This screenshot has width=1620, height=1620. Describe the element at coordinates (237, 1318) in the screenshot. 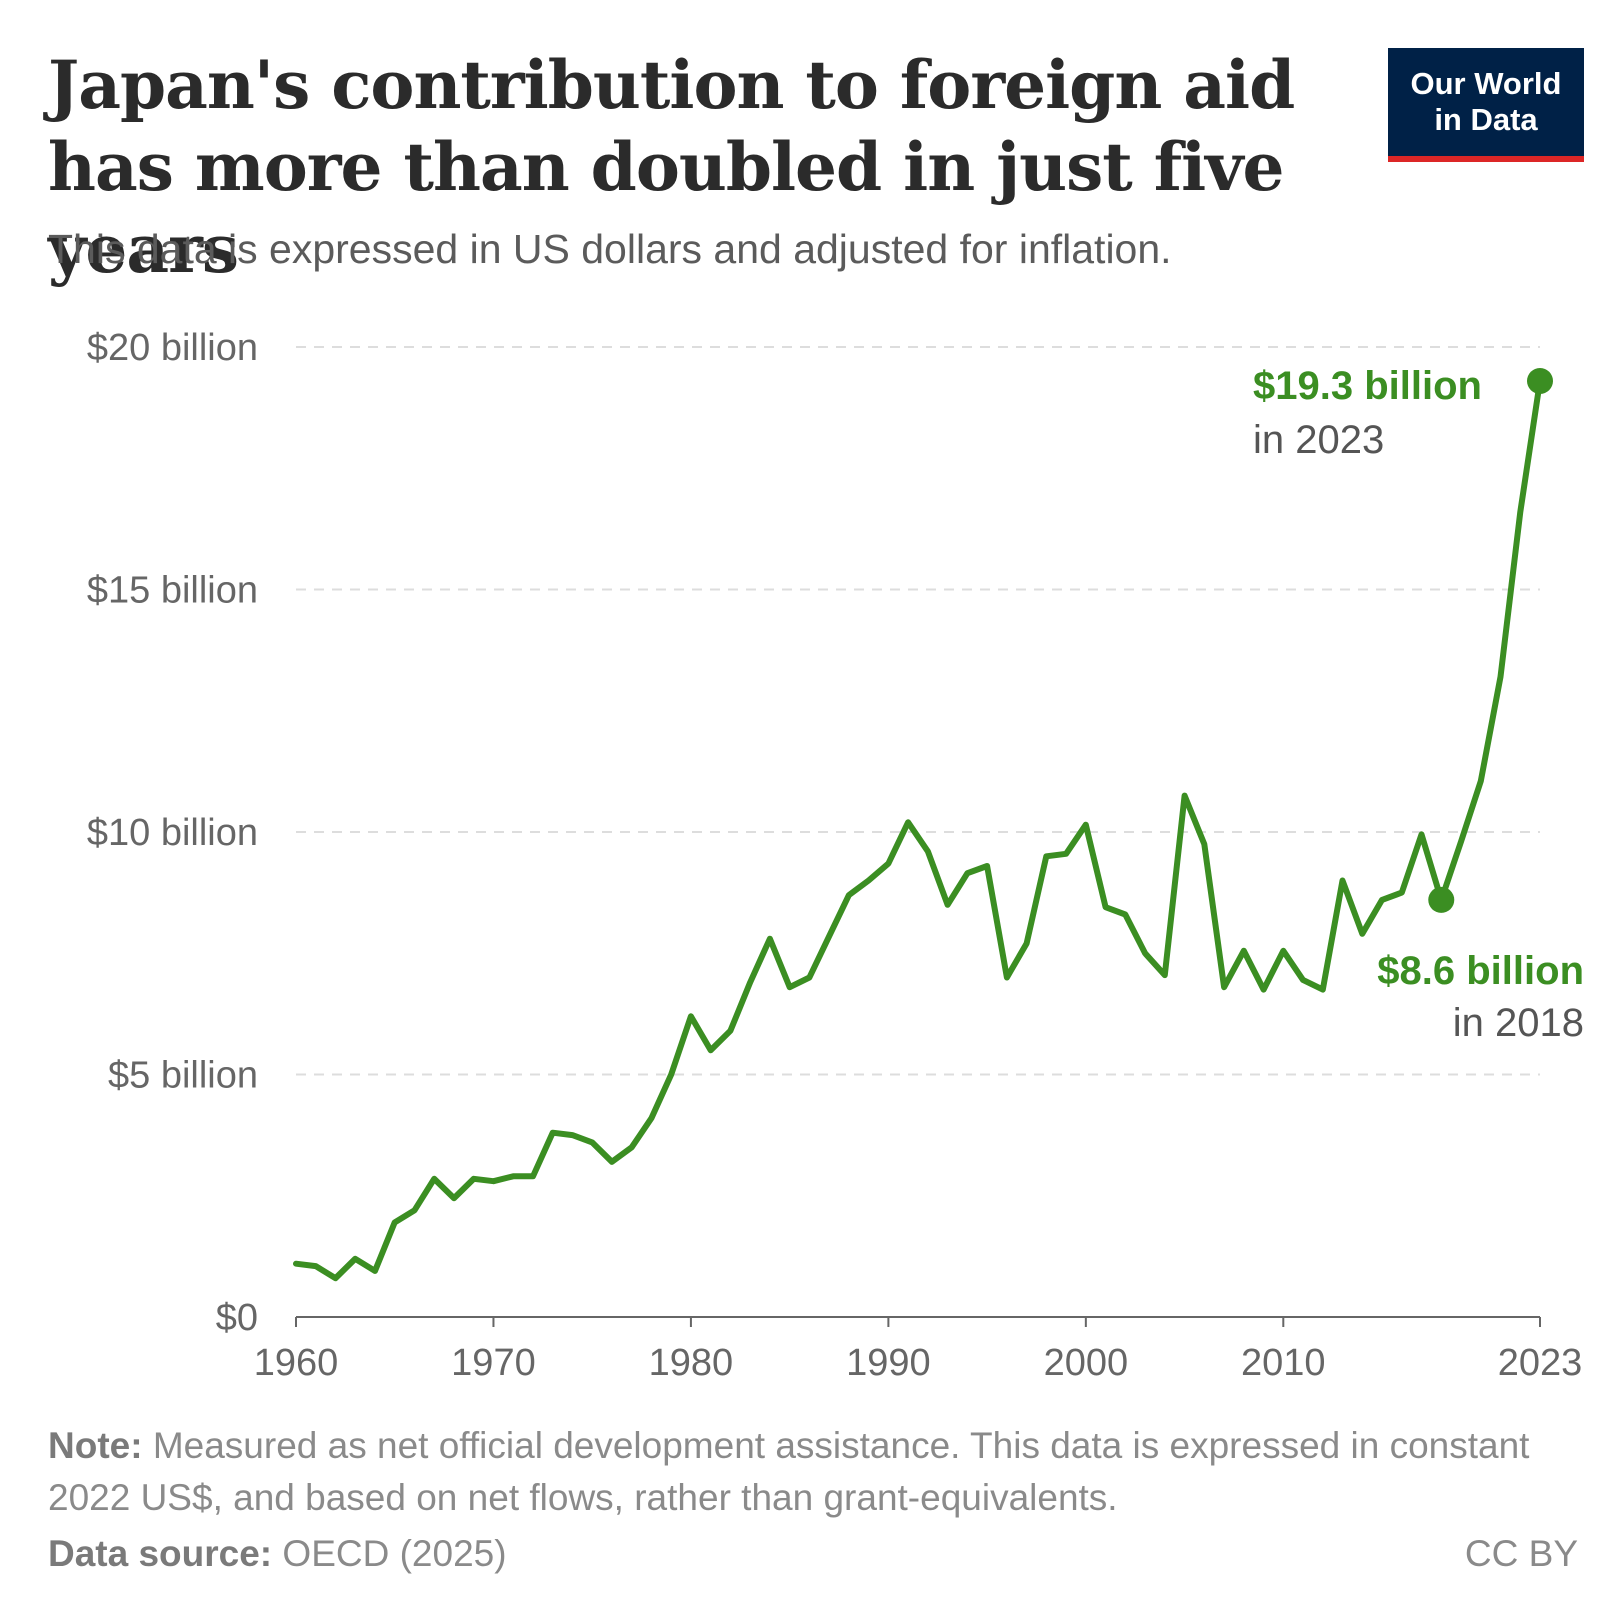

I see `y-tick-label: $0` at that location.